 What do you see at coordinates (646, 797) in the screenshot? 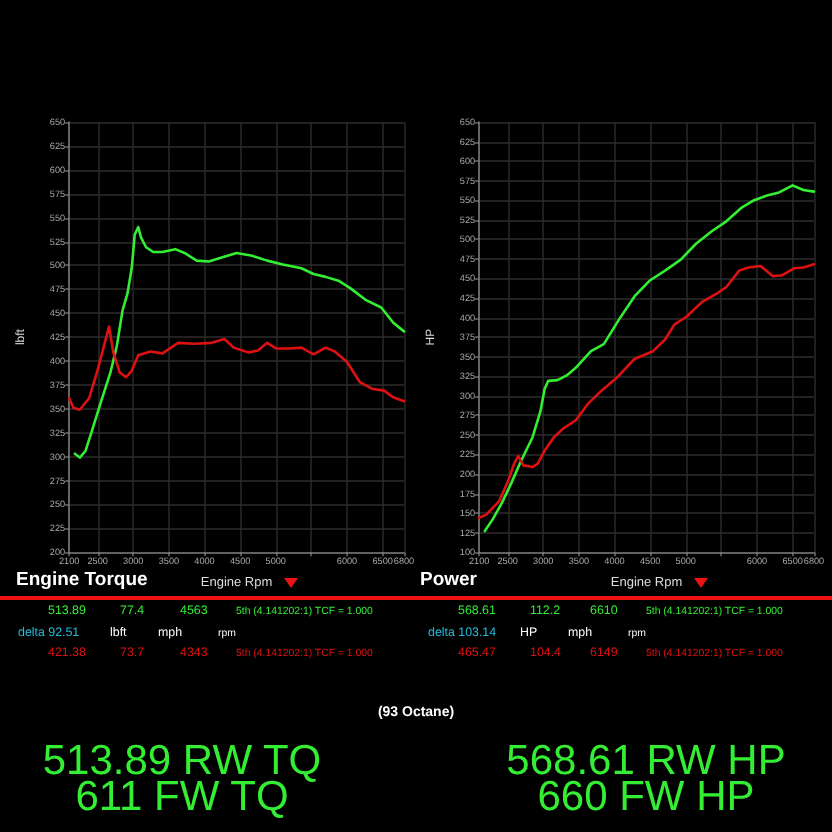
I see `text: 660 FW HP` at bounding box center [646, 797].